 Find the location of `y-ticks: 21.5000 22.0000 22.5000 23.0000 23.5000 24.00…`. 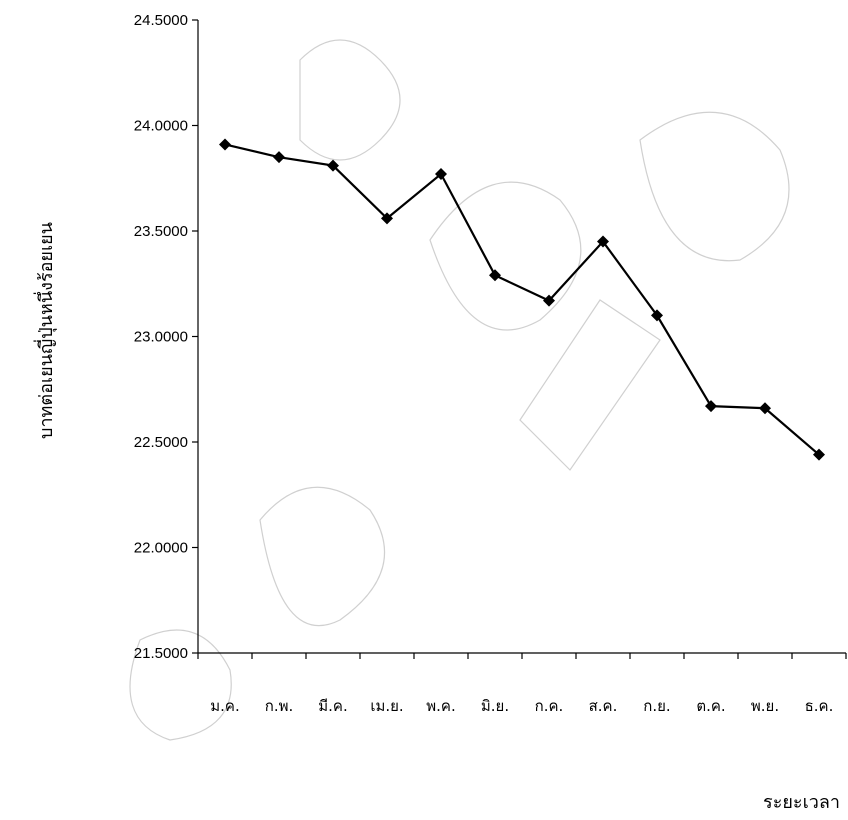

y-ticks: 21.5000 22.0000 22.5000 23.0000 23.5000 24.00… is located at coordinates (166, 337).